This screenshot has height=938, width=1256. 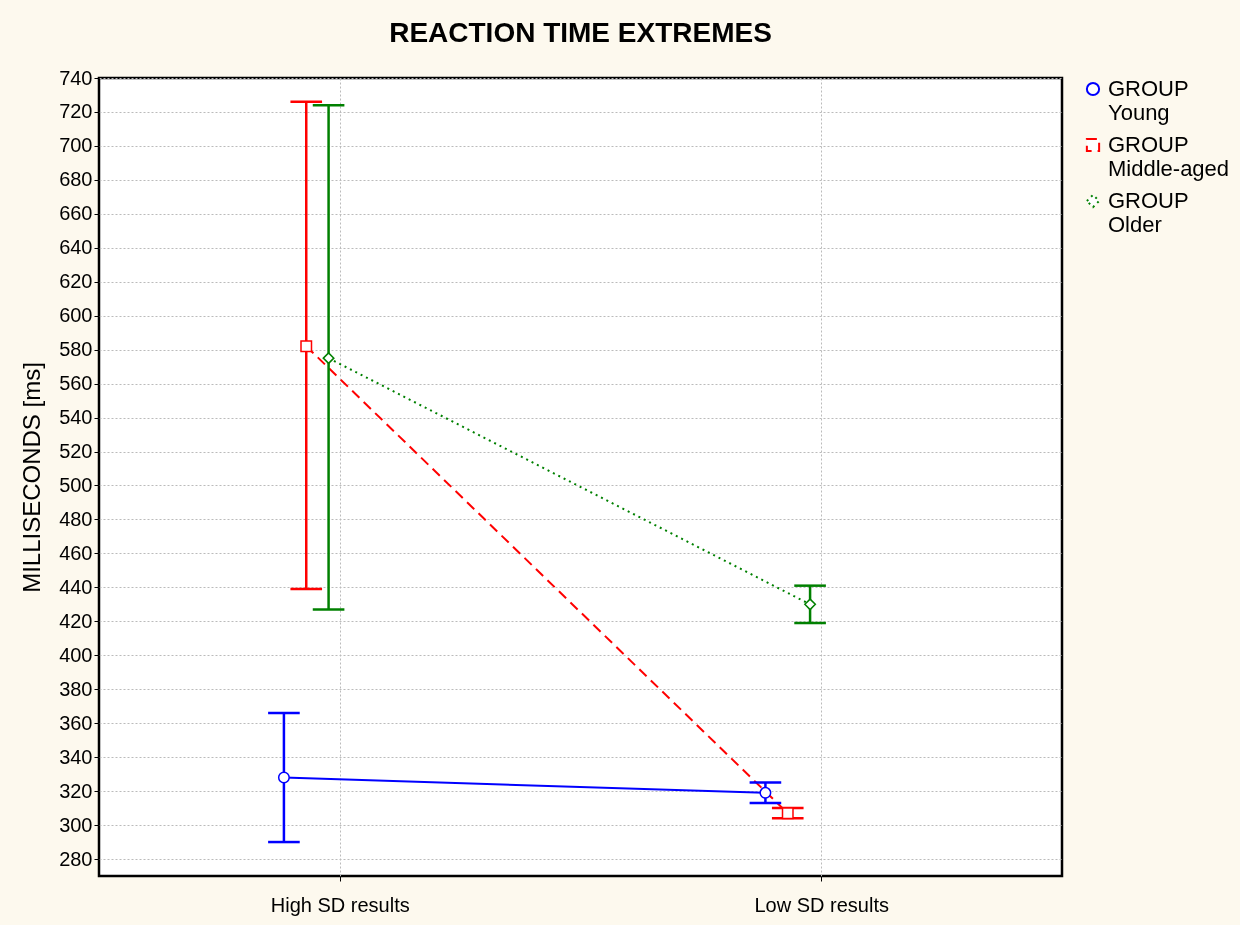 What do you see at coordinates (1148, 100) in the screenshot?
I see `legend-label: GROUP Young` at bounding box center [1148, 100].